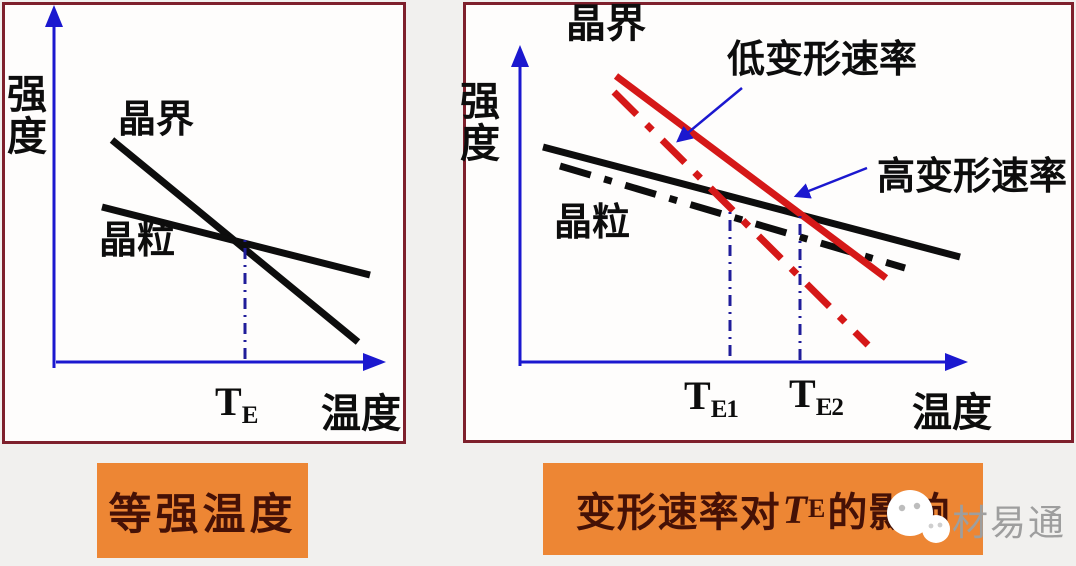 Image resolution: width=1076 pixels, height=566 pixels. Describe the element at coordinates (678, 512) in the screenshot. I see `right-caption-prefix: 变形速率对` at that location.